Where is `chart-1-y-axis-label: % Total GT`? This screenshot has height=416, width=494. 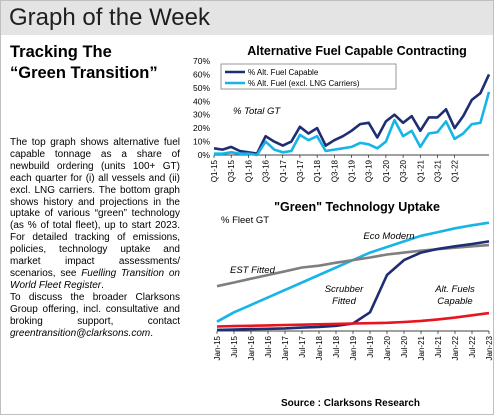 chart-1-y-axis-label: % Total GT is located at coordinates (257, 111).